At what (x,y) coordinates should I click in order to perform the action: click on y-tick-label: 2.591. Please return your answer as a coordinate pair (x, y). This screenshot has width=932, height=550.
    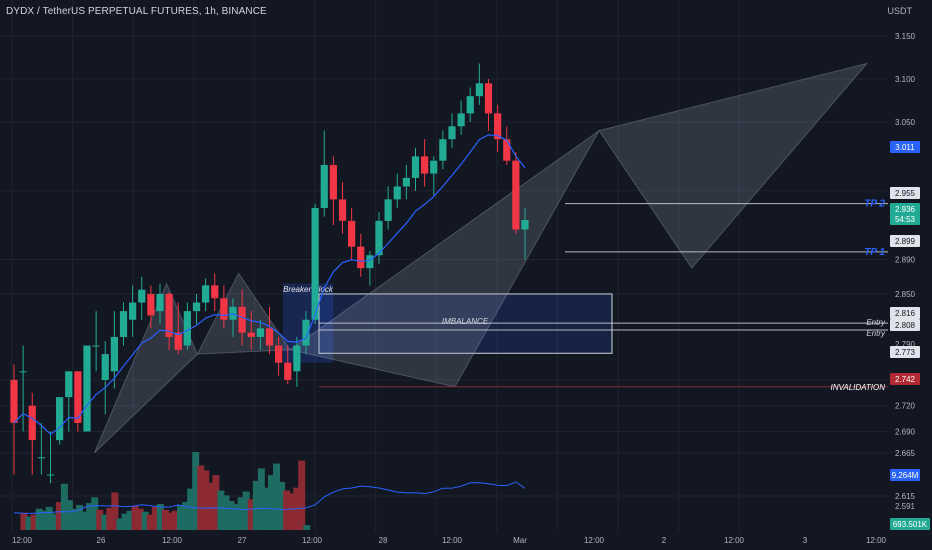
    Looking at the image, I should click on (905, 506).